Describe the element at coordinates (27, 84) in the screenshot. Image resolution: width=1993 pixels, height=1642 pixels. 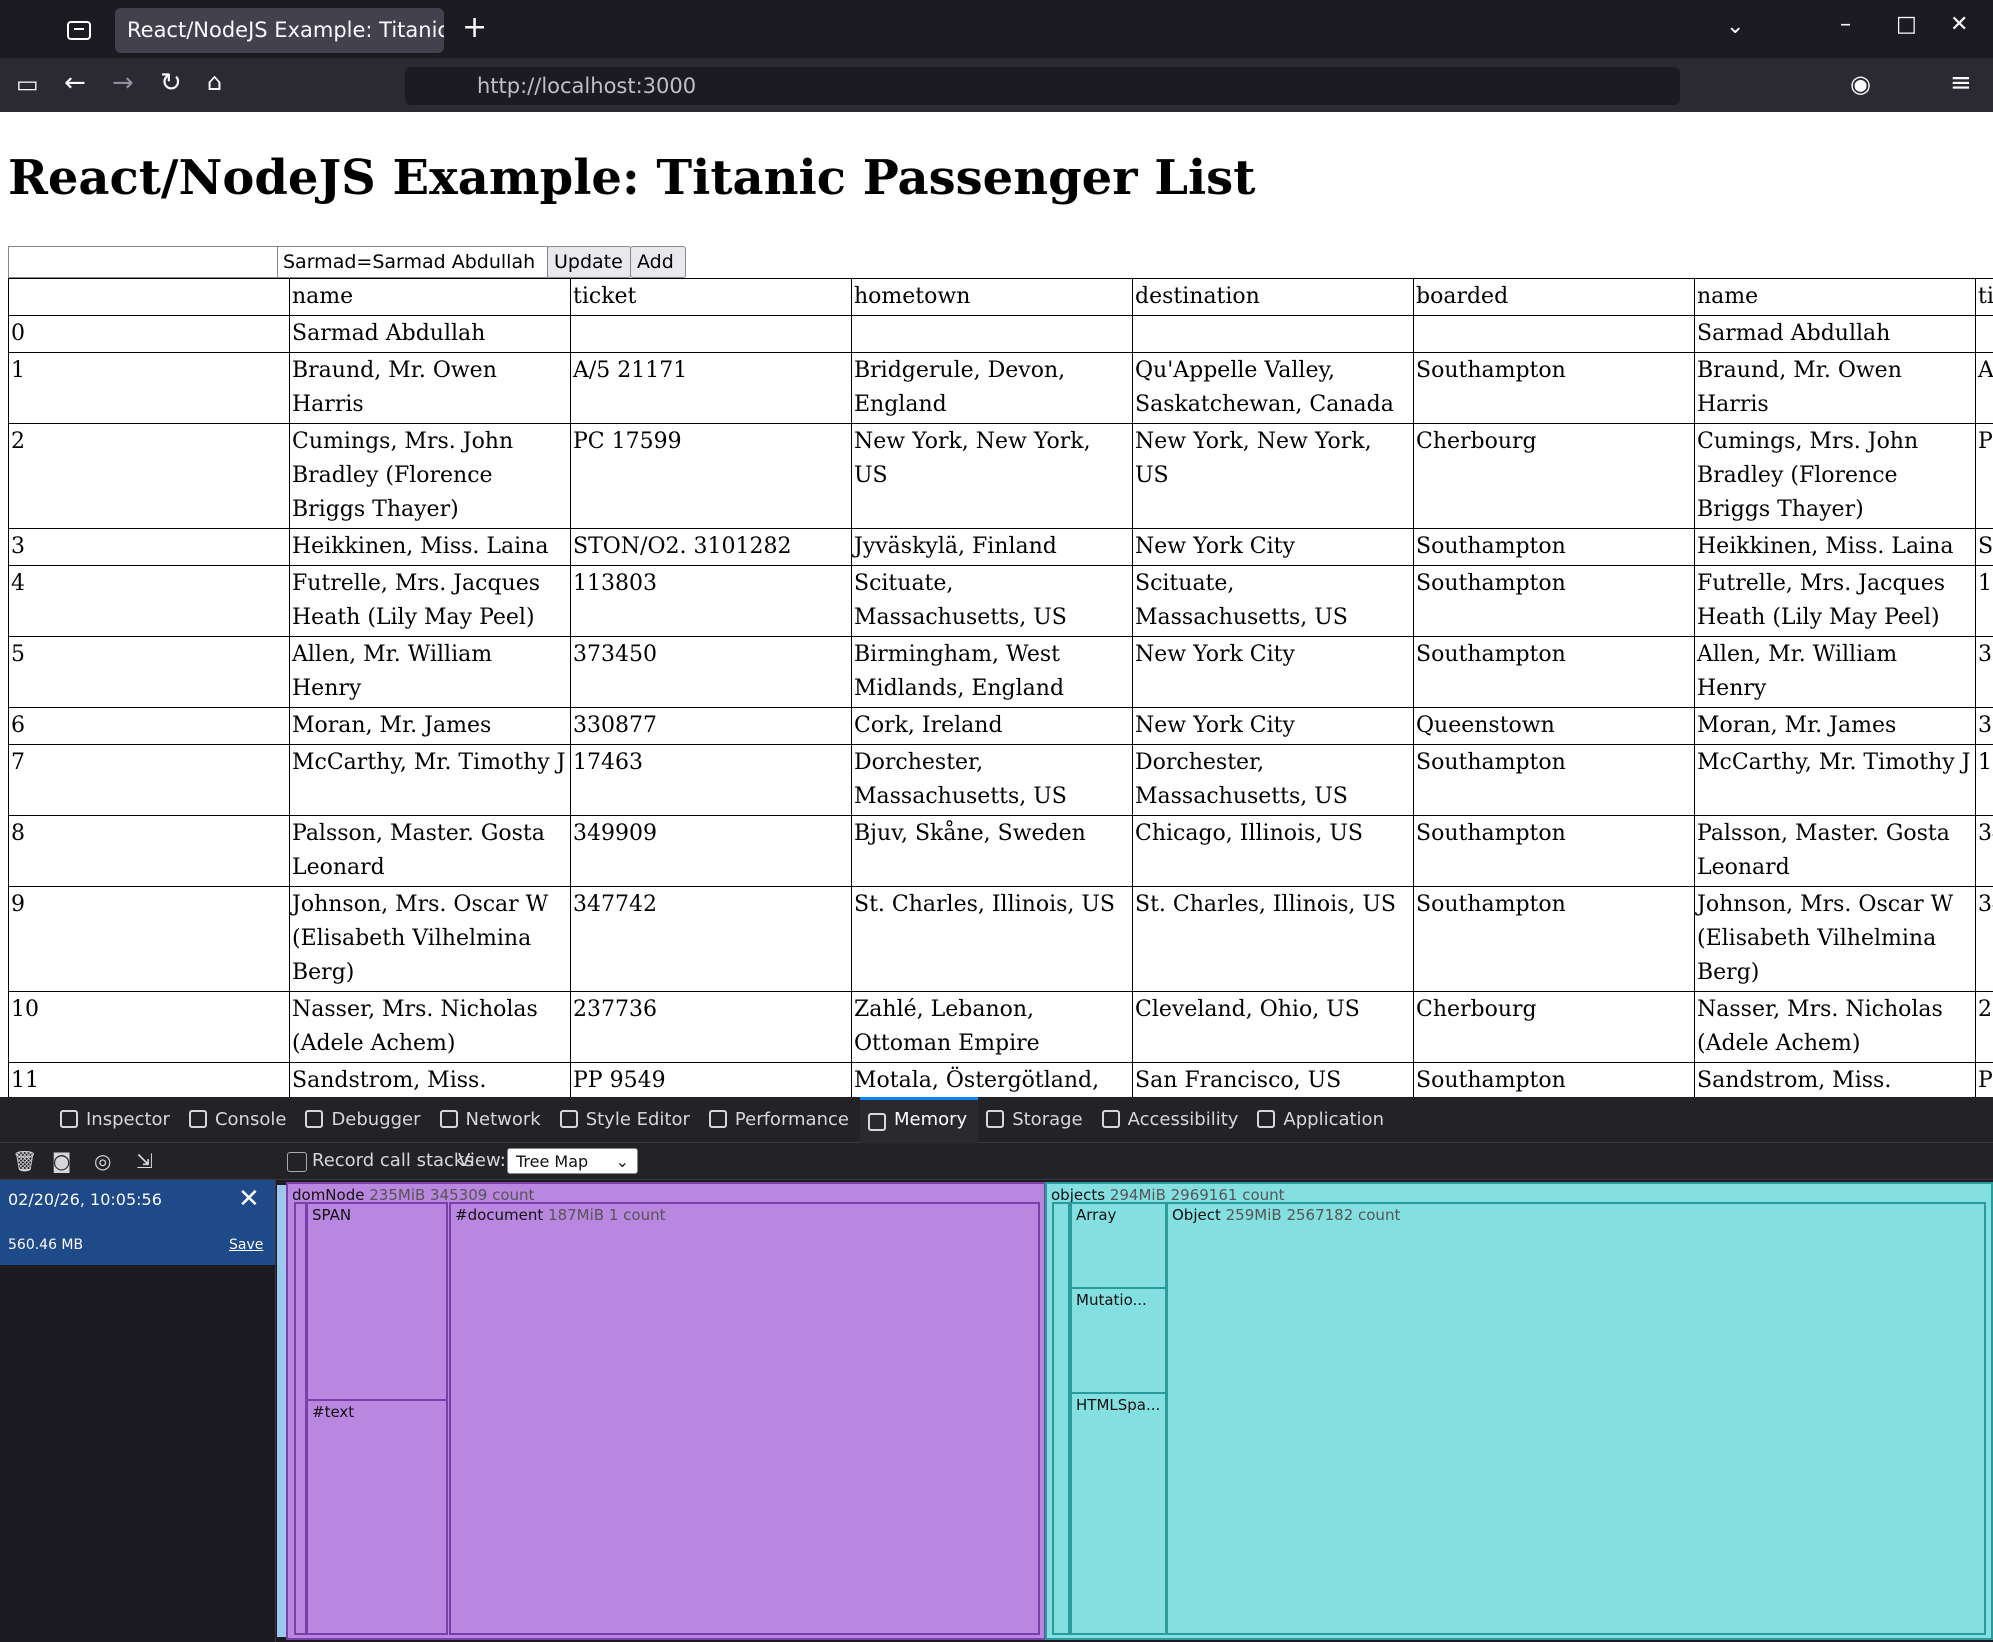
I see `sidebar-button: ▭` at that location.